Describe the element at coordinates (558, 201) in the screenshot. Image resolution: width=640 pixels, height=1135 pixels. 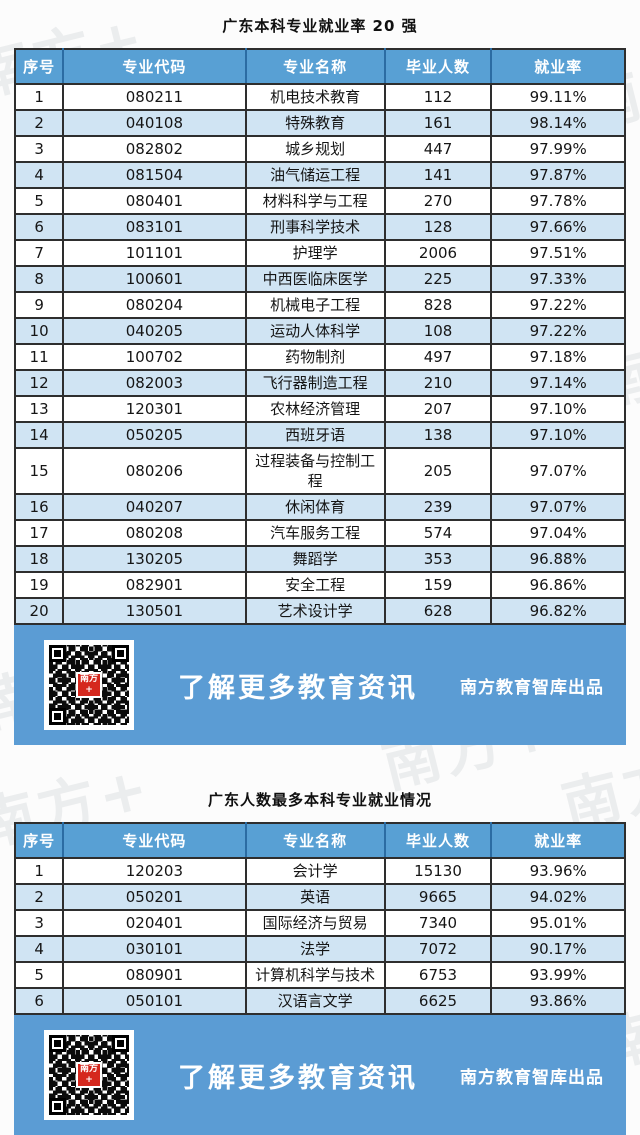
I see `table-cell: 97.78%` at that location.